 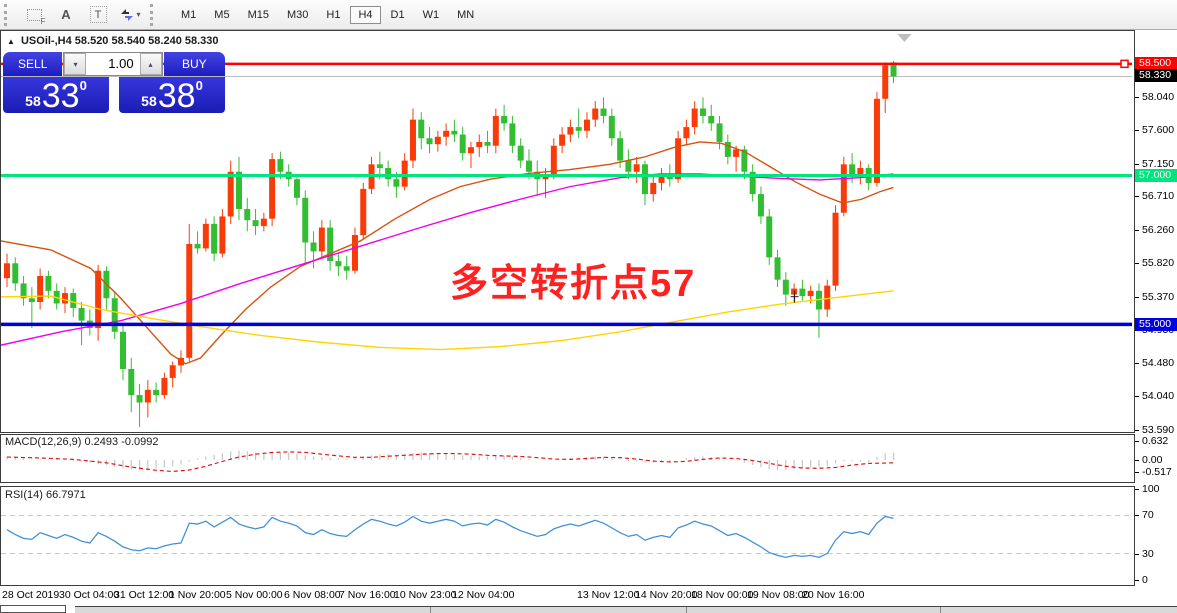 I want to click on timeframe-h1: H1, so click(x=333, y=14).